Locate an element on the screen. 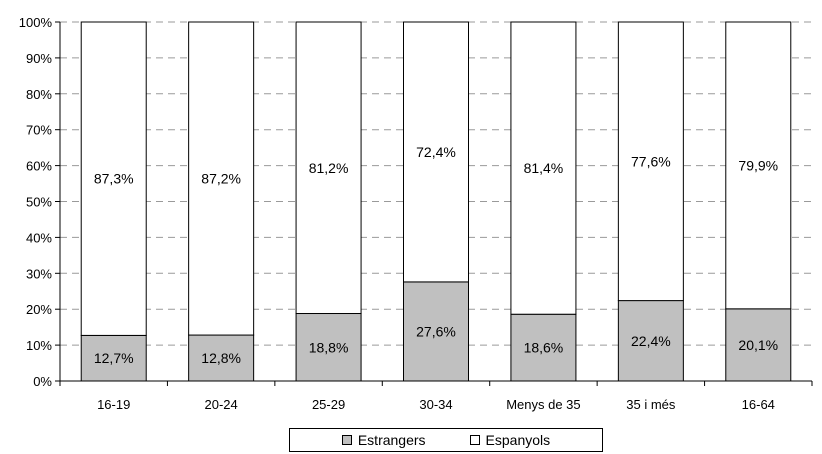 The image size is (822, 454). x-tick-label: 16-19 is located at coordinates (113, 404).